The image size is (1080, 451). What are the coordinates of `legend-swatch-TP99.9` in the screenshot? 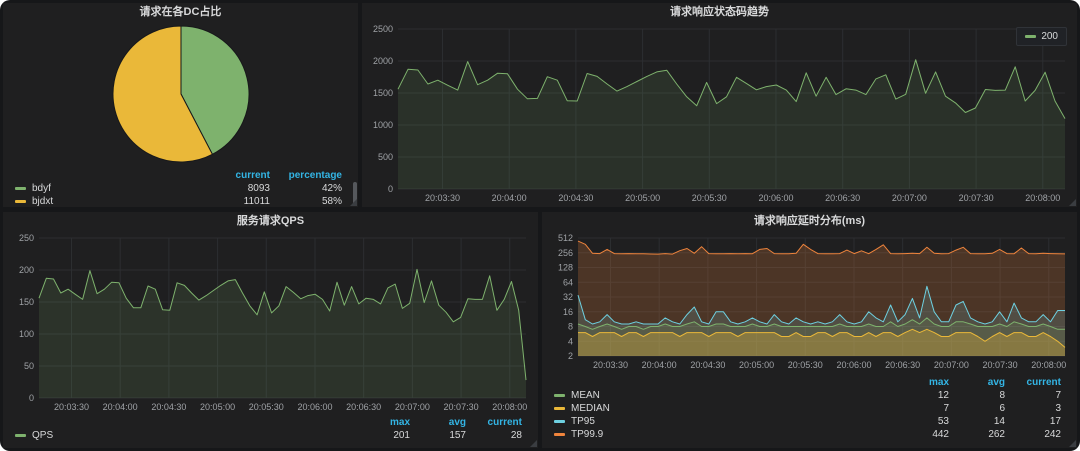 It's located at (559, 434).